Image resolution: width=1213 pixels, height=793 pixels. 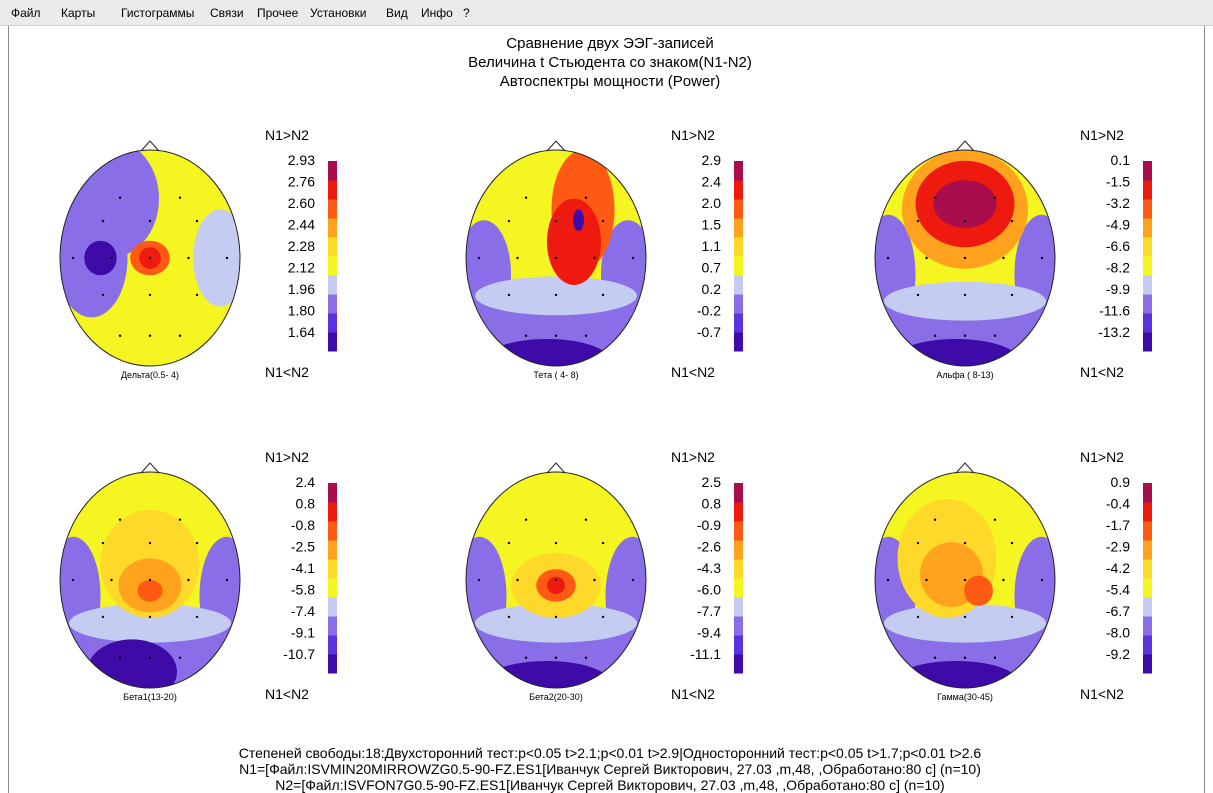 What do you see at coordinates (1118, 611) in the screenshot?
I see `scale-tick-label: -6.7` at bounding box center [1118, 611].